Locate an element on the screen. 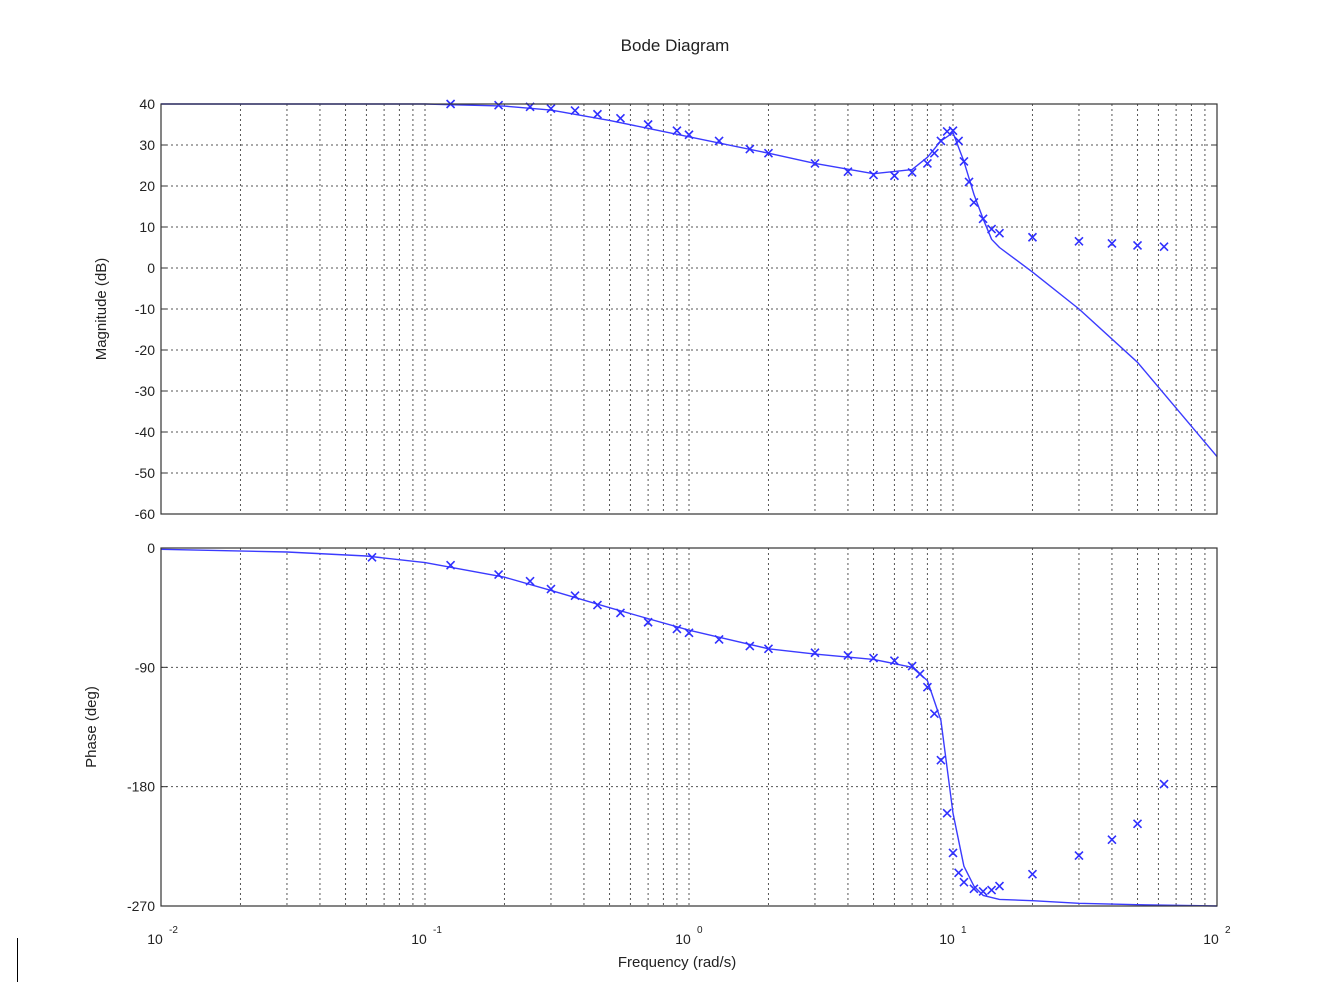  phase-y-tick-label: 0 is located at coordinates (151, 548).